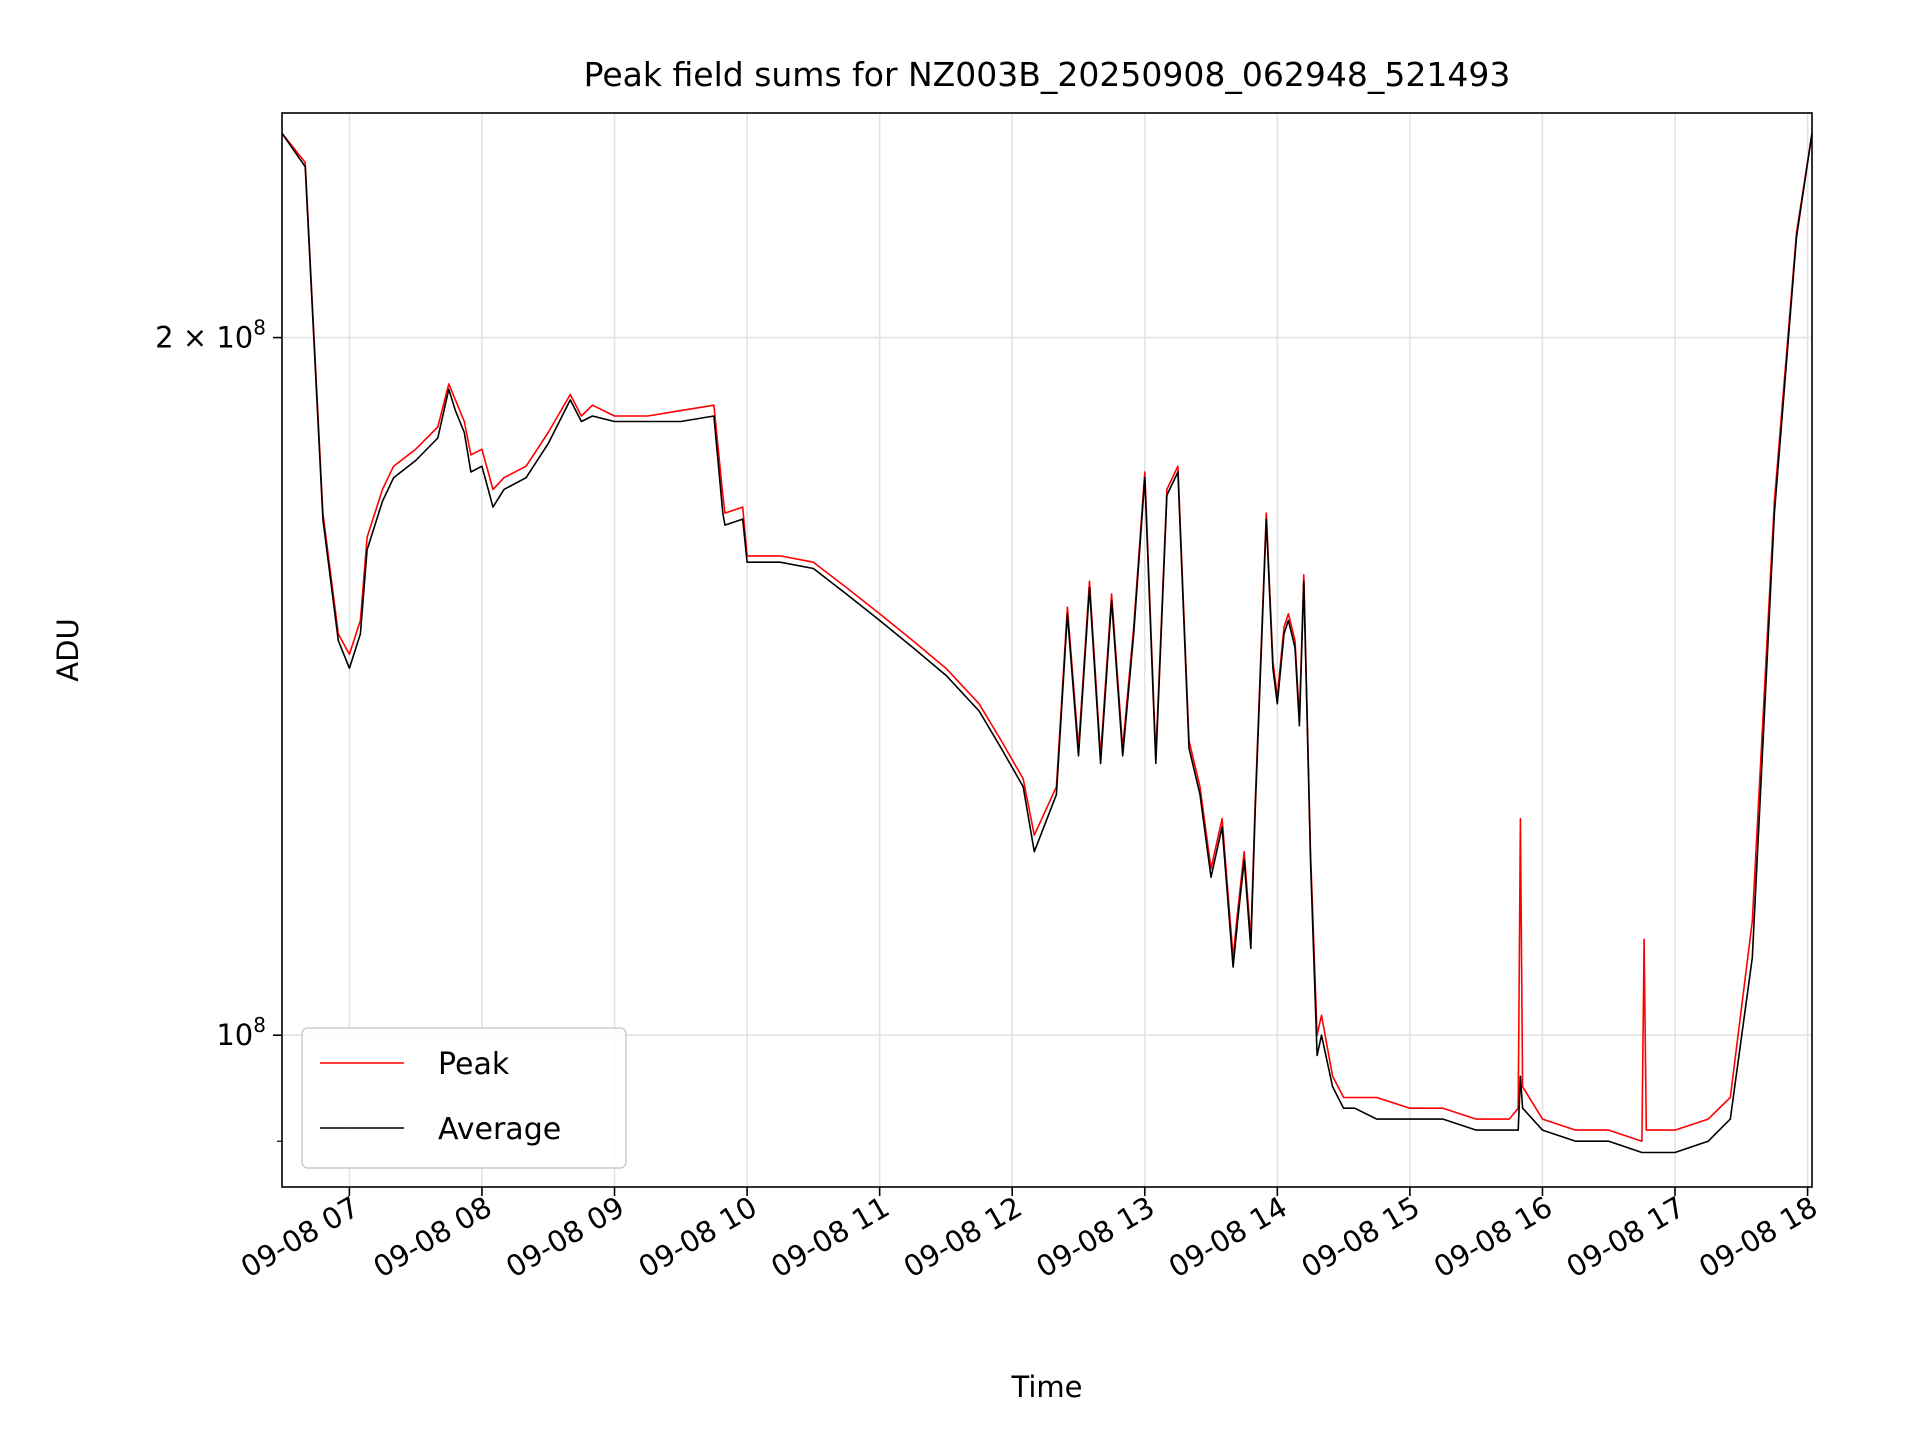 This screenshot has width=1920, height=1440. I want to click on legend-label-peak: Peak, so click(474, 1064).